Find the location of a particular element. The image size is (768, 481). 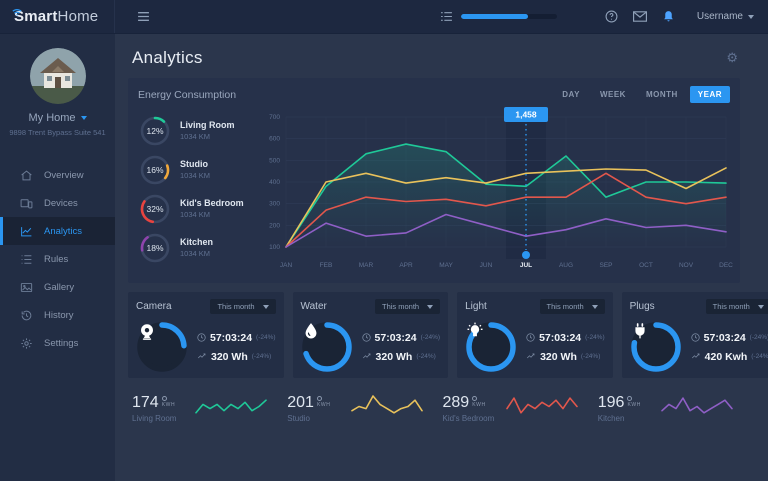

room-name-label: Studio is located at coordinates (298, 418).